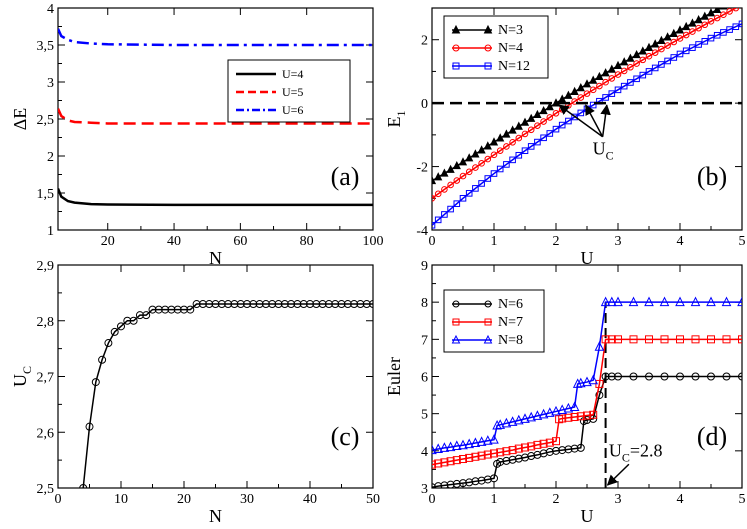 The height and width of the screenshot is (529, 747). What do you see at coordinates (292, 92) in the screenshot?
I see `legend-label: U=5` at bounding box center [292, 92].